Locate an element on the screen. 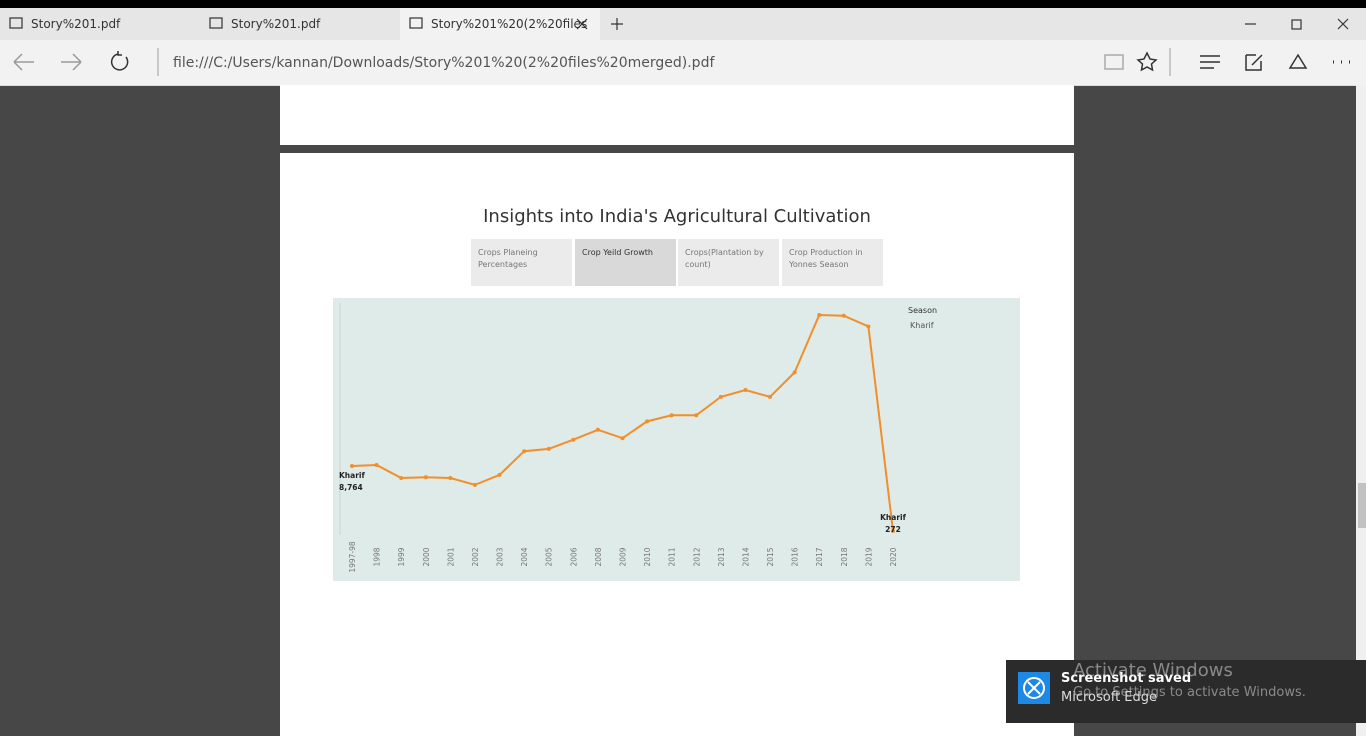  x-tick-label: 2004 is located at coordinates (524, 556).